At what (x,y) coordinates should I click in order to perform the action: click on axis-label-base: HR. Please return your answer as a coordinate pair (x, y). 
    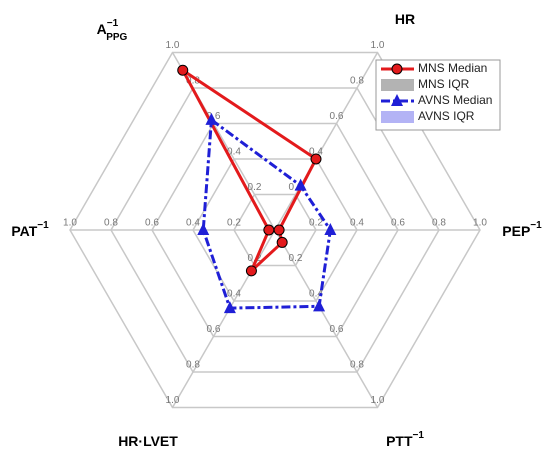
    Looking at the image, I should click on (405, 19).